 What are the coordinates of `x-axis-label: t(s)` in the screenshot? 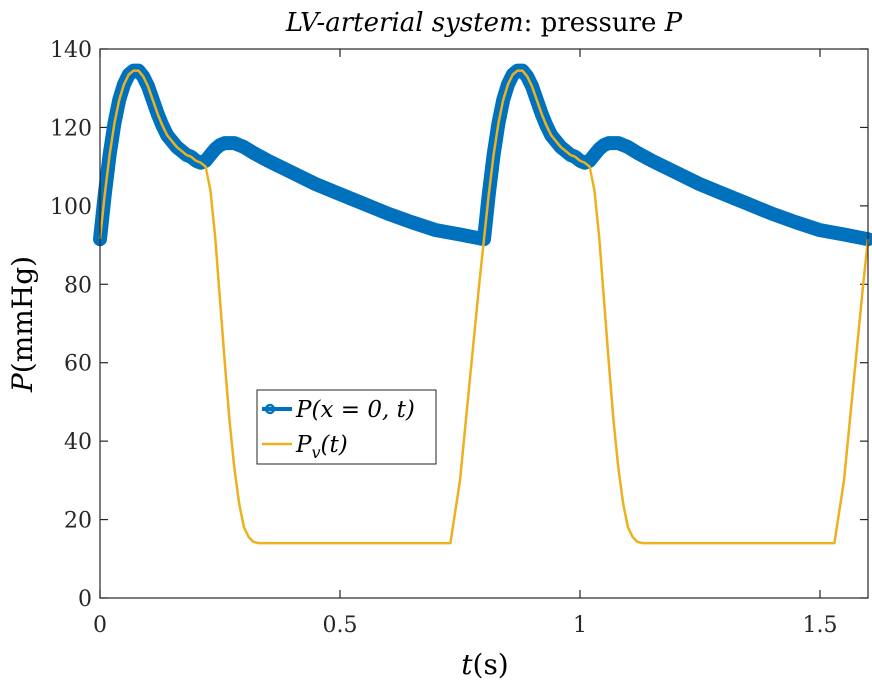 It's located at (484, 664).